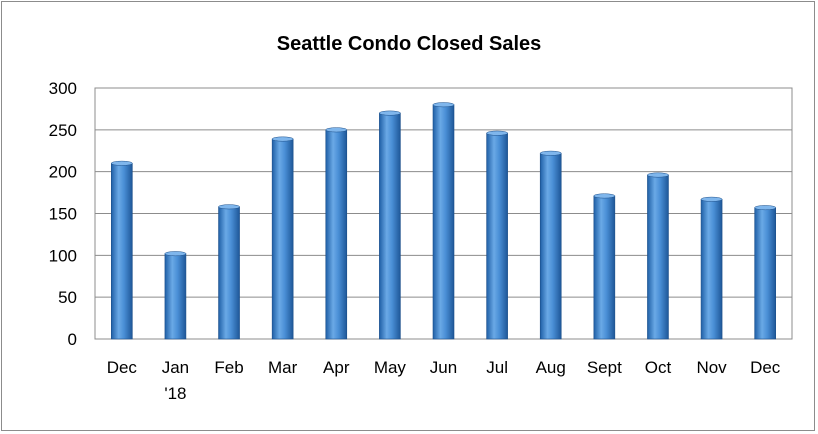  I want to click on y-tick-label: 300, so click(63, 88).